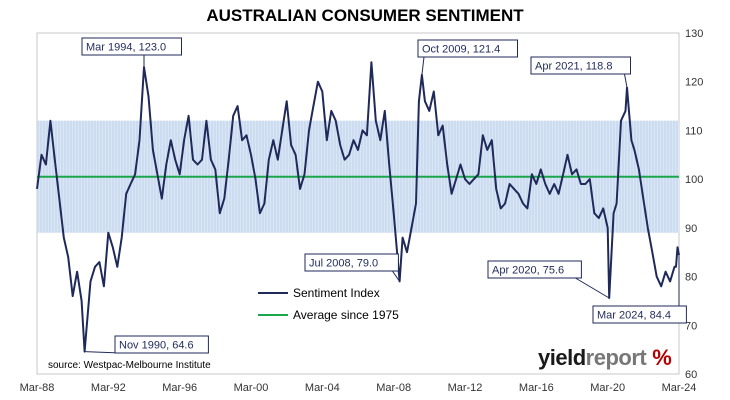 The height and width of the screenshot is (400, 730). Describe the element at coordinates (691, 375) in the screenshot. I see `y-tick-label: 60` at that location.